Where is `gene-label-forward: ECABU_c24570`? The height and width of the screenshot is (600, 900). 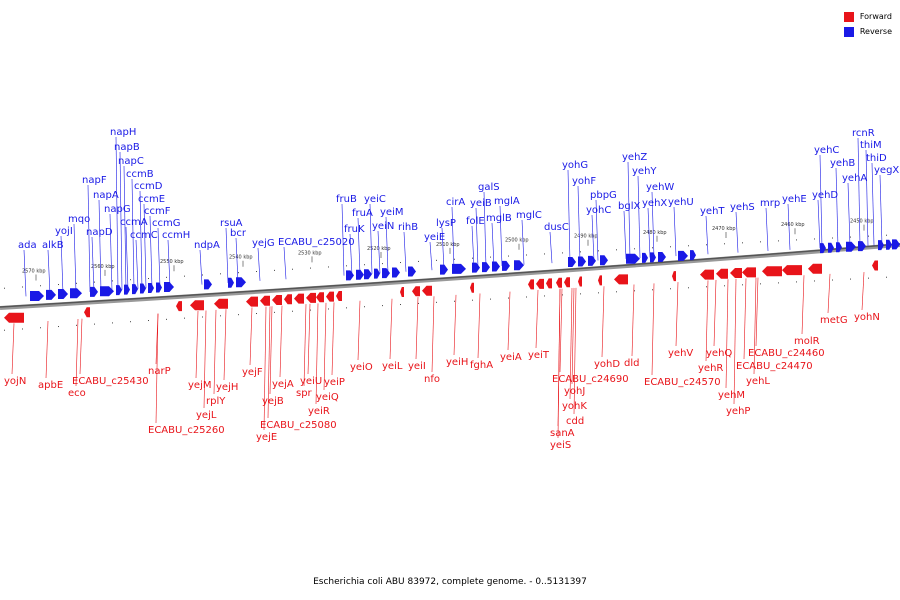 gene-label-forward: ECABU_c24570 is located at coordinates (682, 382).